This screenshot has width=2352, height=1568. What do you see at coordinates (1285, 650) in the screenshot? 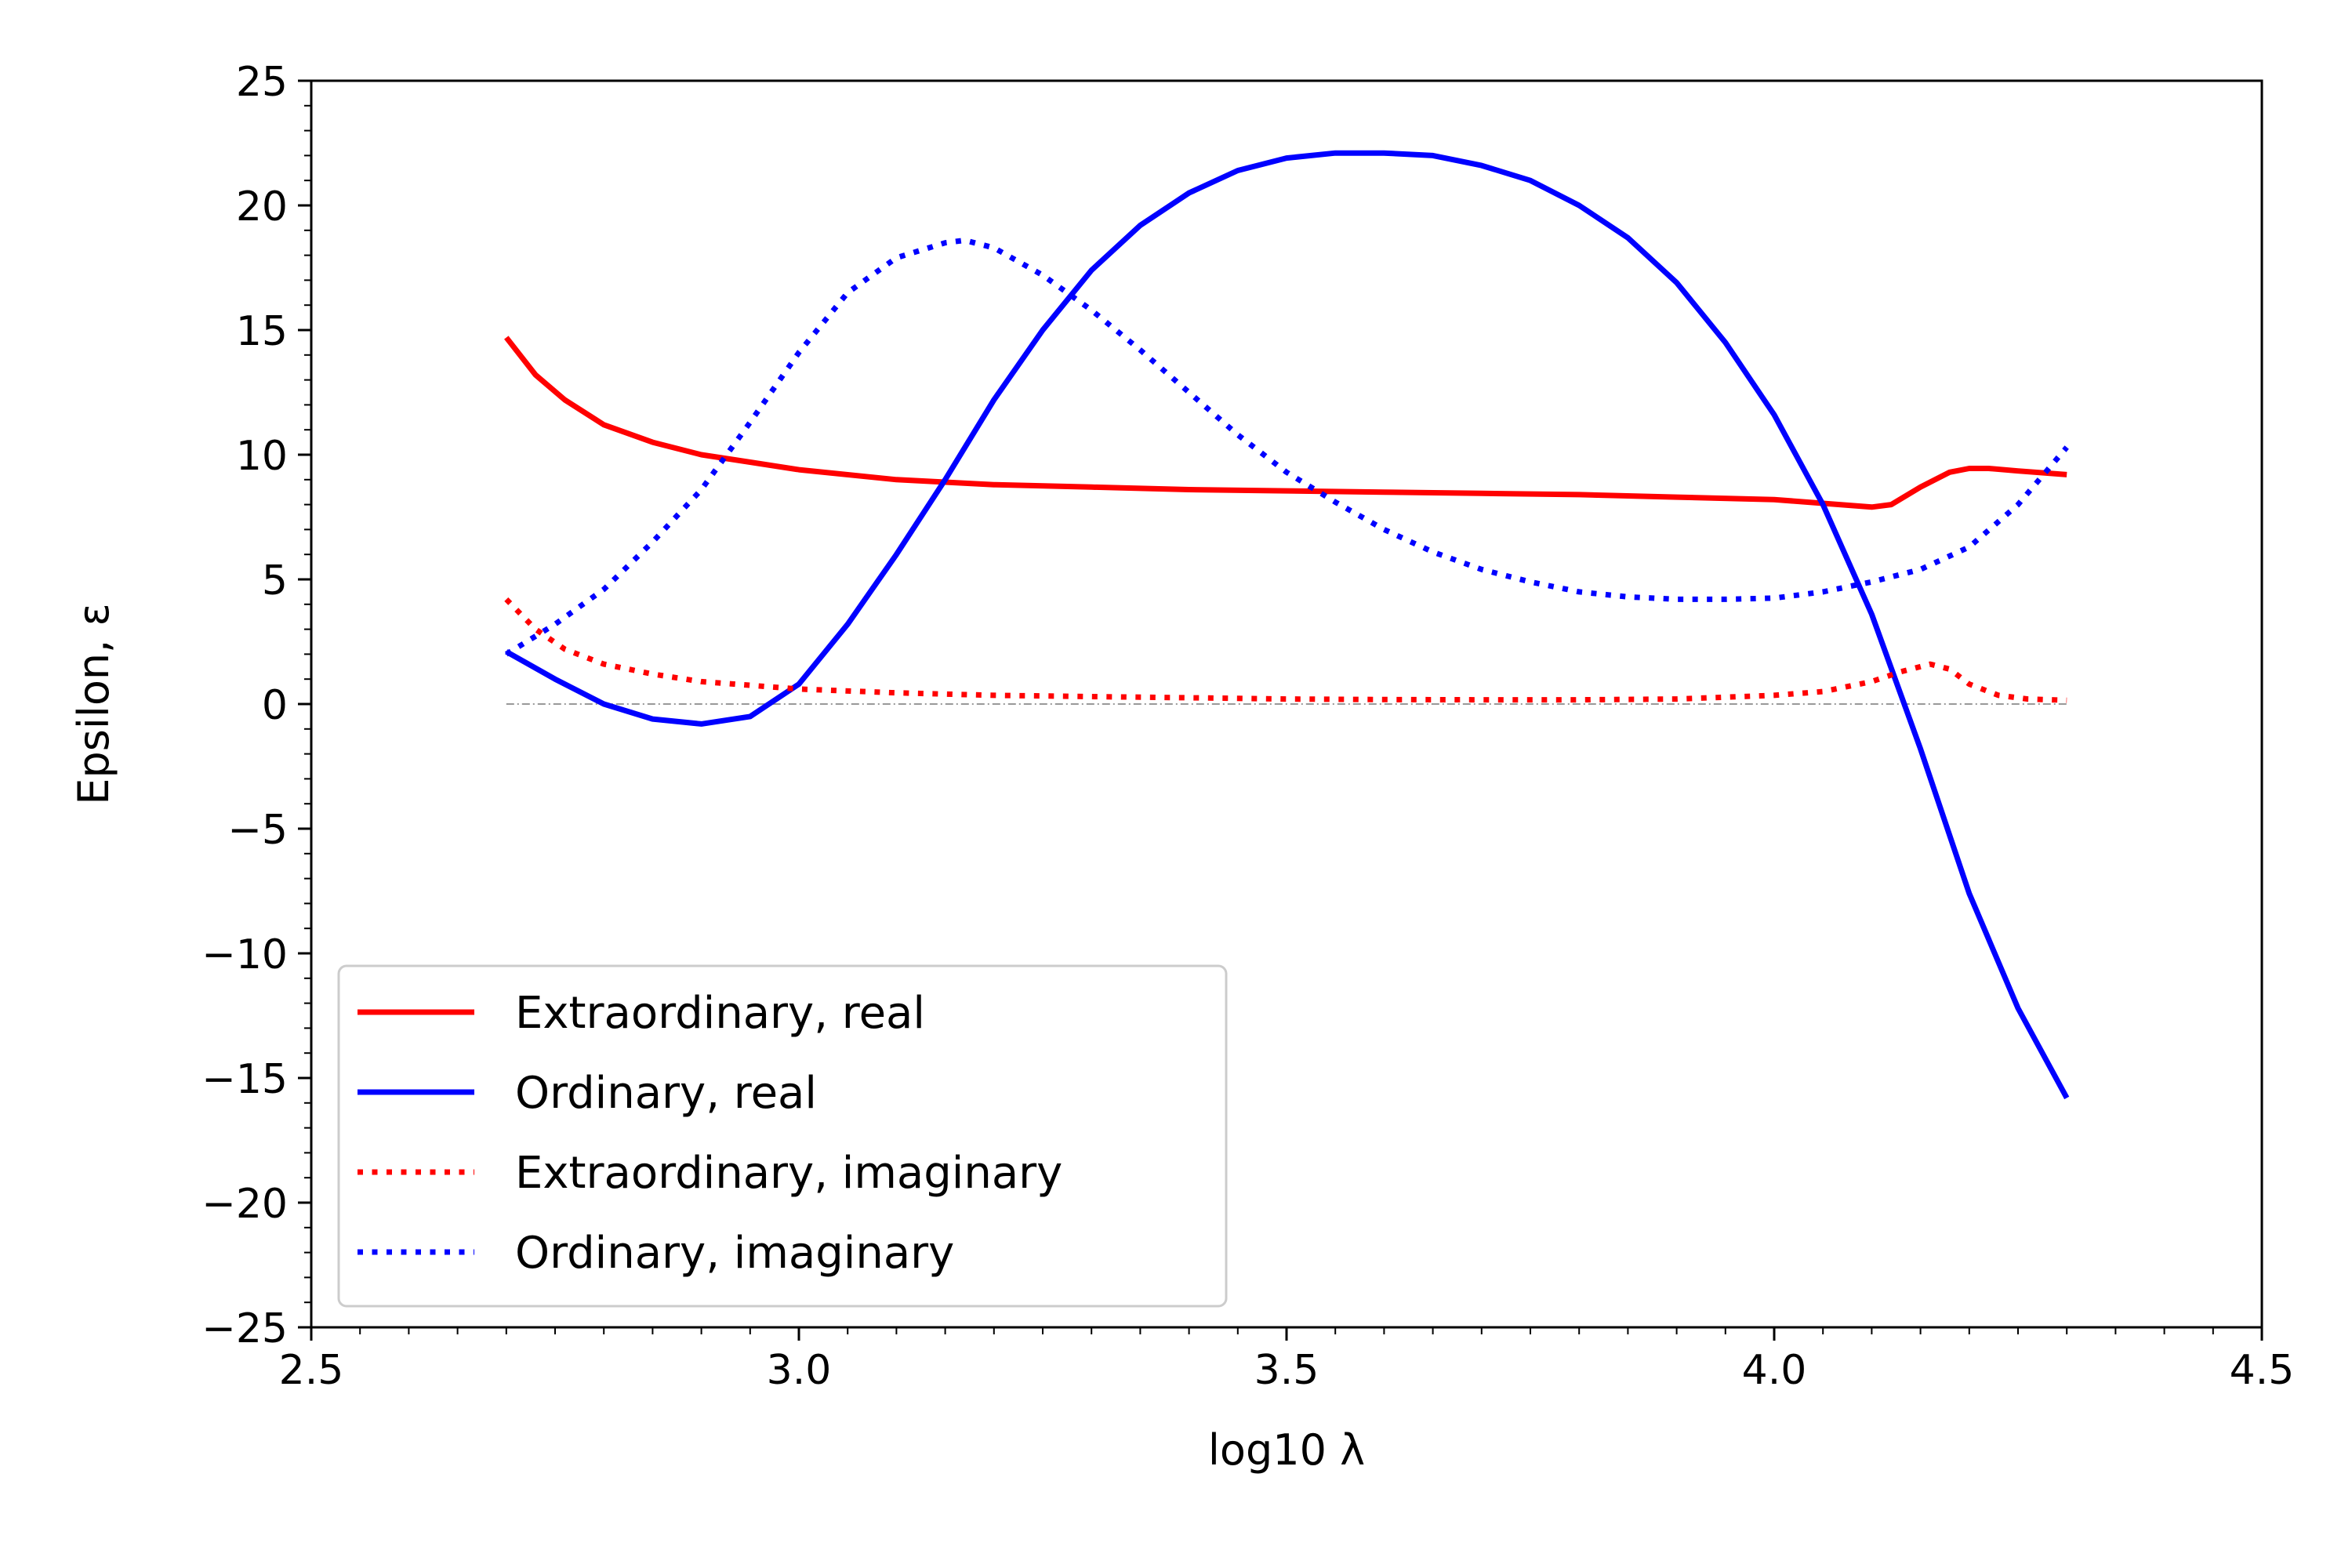
I see `series-line-extraordinary-imaginary` at bounding box center [1285, 650].